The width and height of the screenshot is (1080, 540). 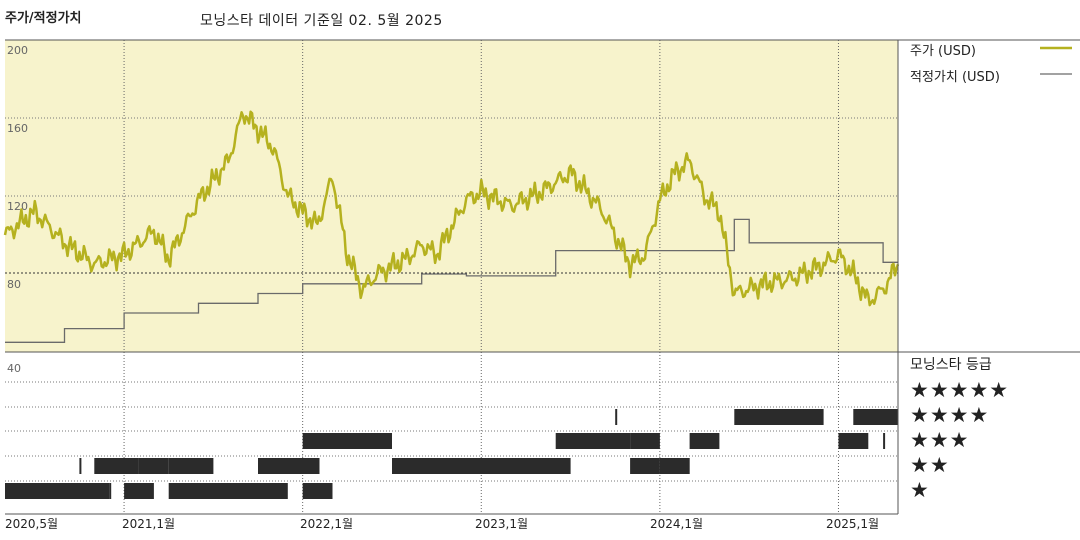 I want to click on x-tick-label-2022-1: 2022,1월, so click(x=327, y=524).